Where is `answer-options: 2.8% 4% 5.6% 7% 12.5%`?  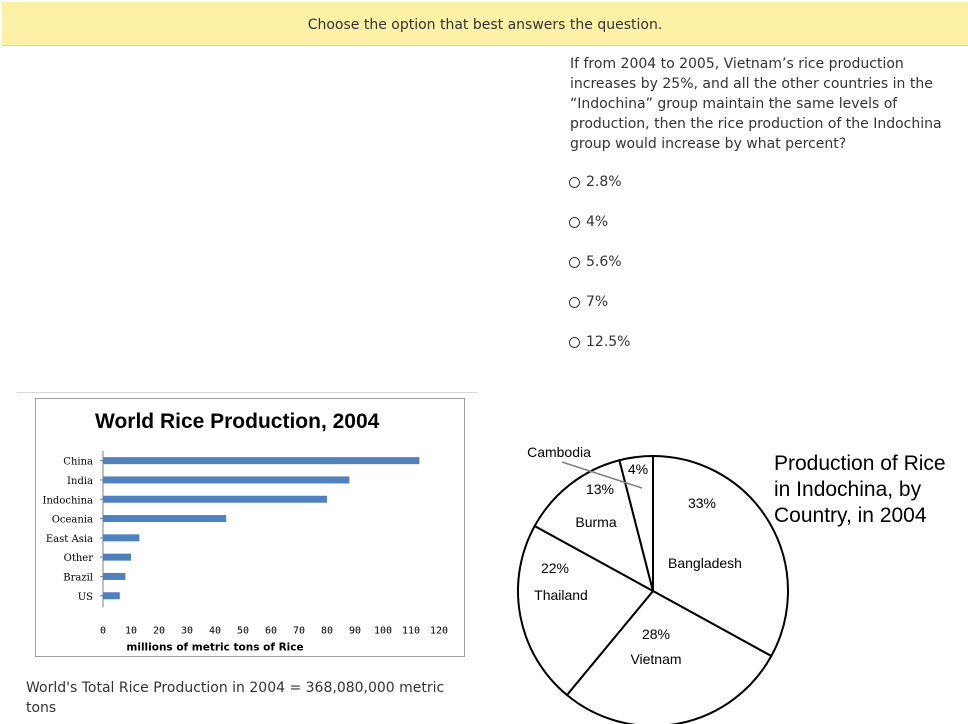
answer-options: 2.8% 4% 5.6% 7% 12.5% is located at coordinates (599, 262).